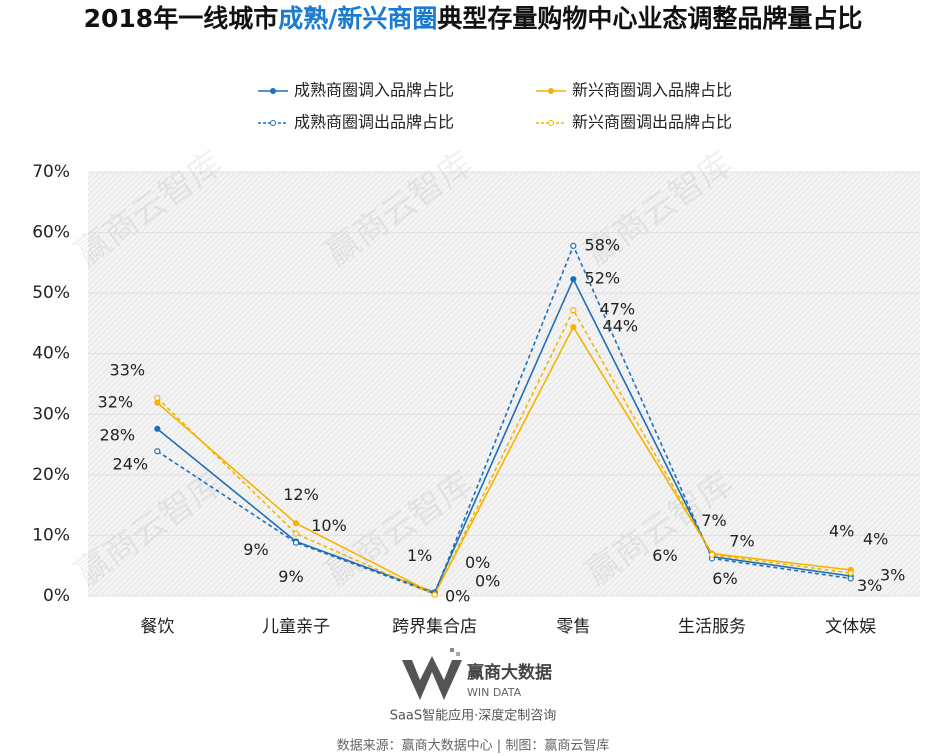  Describe the element at coordinates (51, 414) in the screenshot. I see `y-tick-label: 30%` at that location.